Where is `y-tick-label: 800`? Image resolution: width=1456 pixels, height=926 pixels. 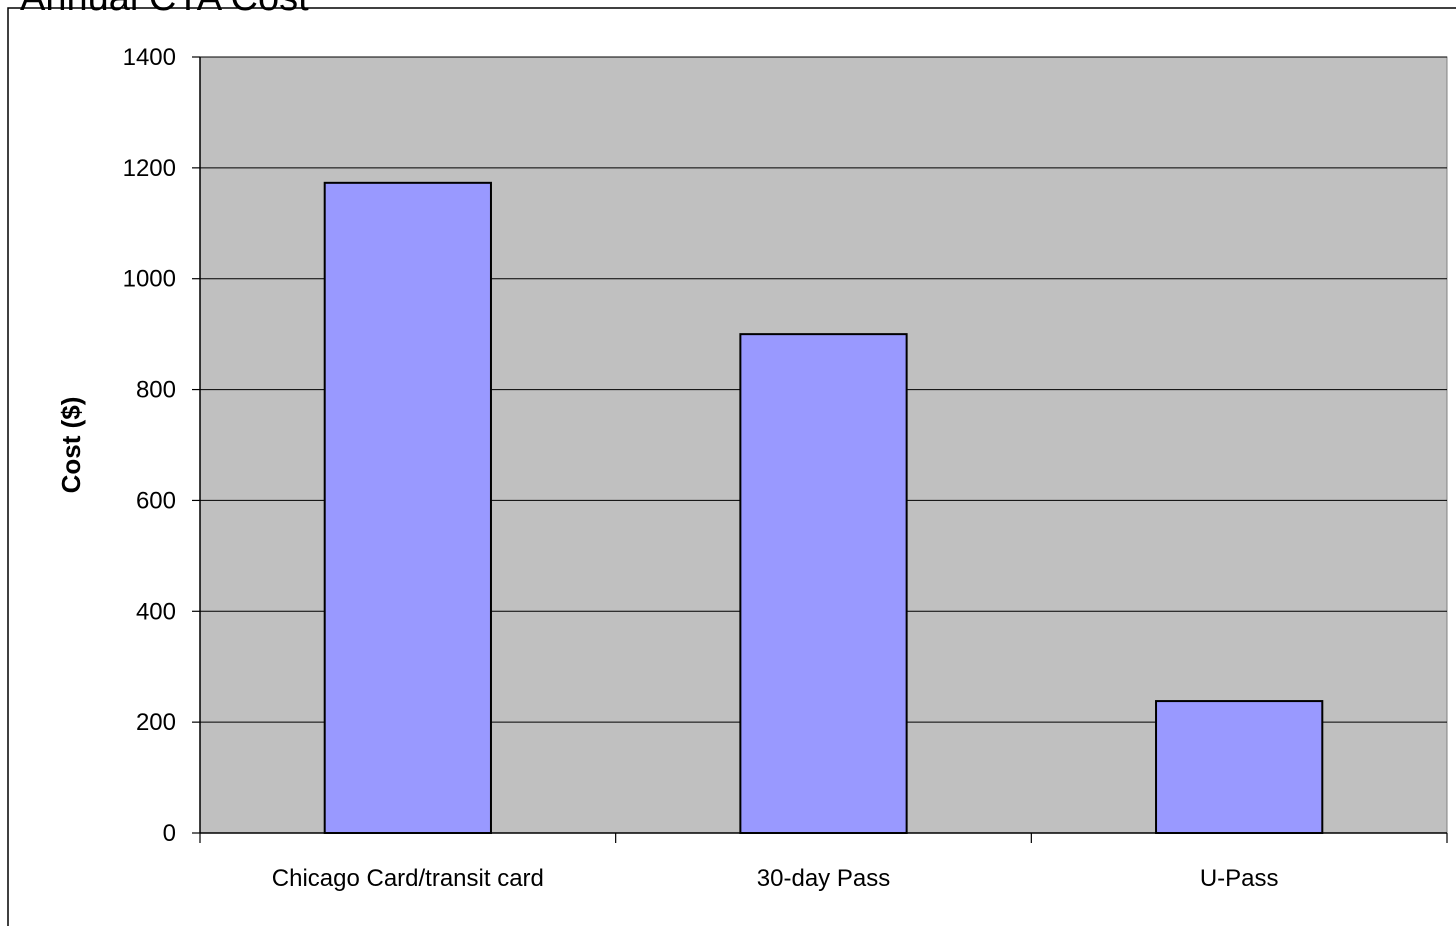 y-tick-label: 800 is located at coordinates (156, 390).